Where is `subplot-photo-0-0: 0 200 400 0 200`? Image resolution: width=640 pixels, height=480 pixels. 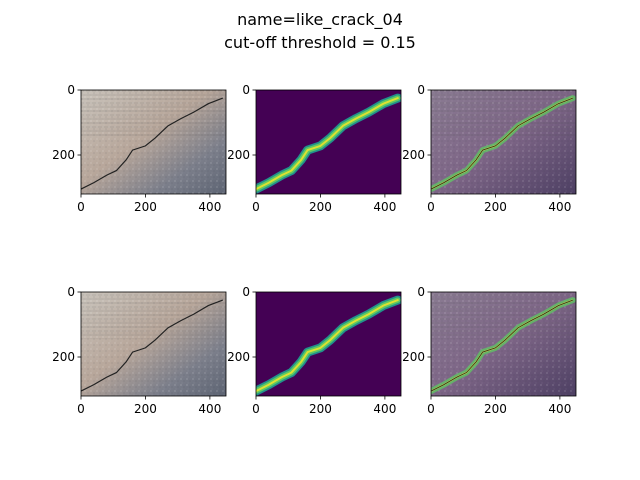
subplot-photo-0-0: 0 200 400 0 200 is located at coordinates (139, 148).